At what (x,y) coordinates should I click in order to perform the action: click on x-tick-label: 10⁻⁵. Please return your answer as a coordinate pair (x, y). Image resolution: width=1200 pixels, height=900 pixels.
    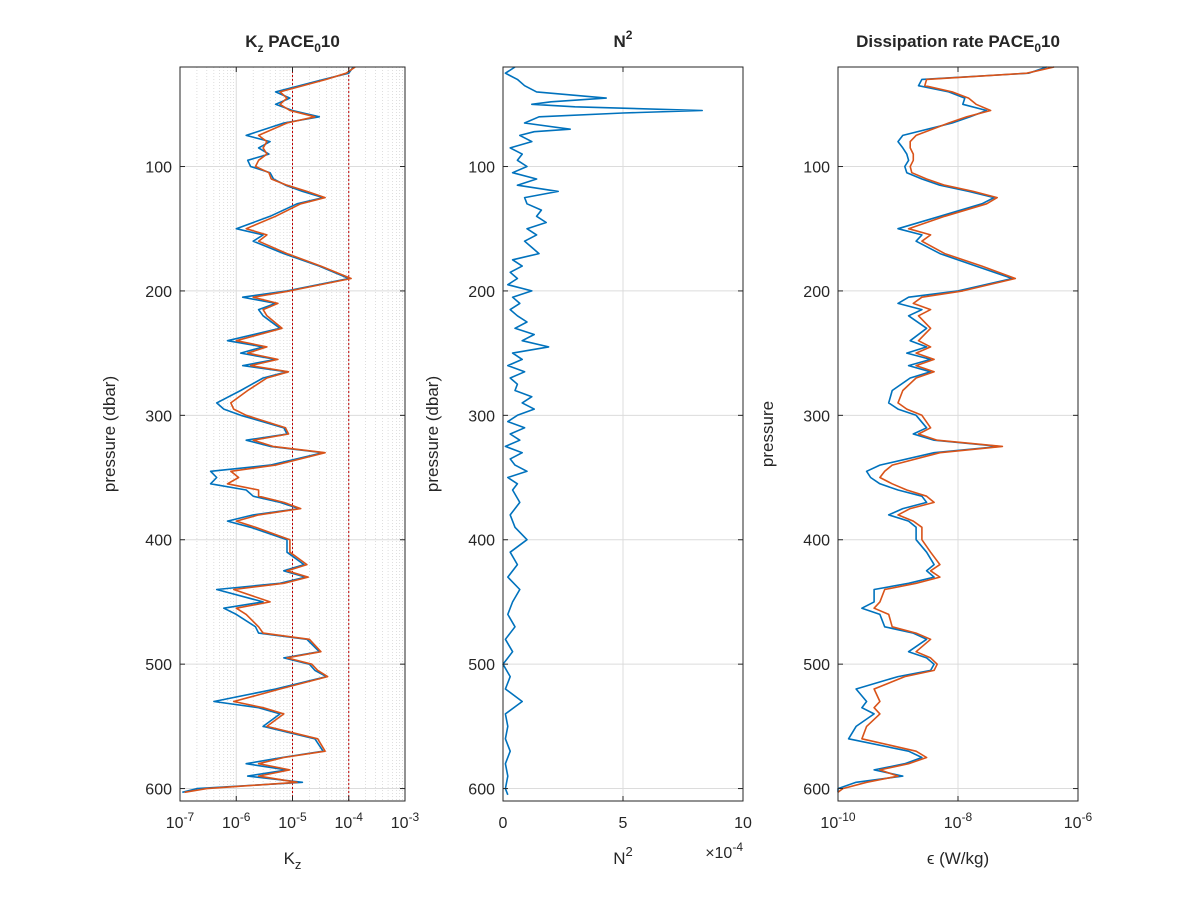
    Looking at the image, I should click on (292, 821).